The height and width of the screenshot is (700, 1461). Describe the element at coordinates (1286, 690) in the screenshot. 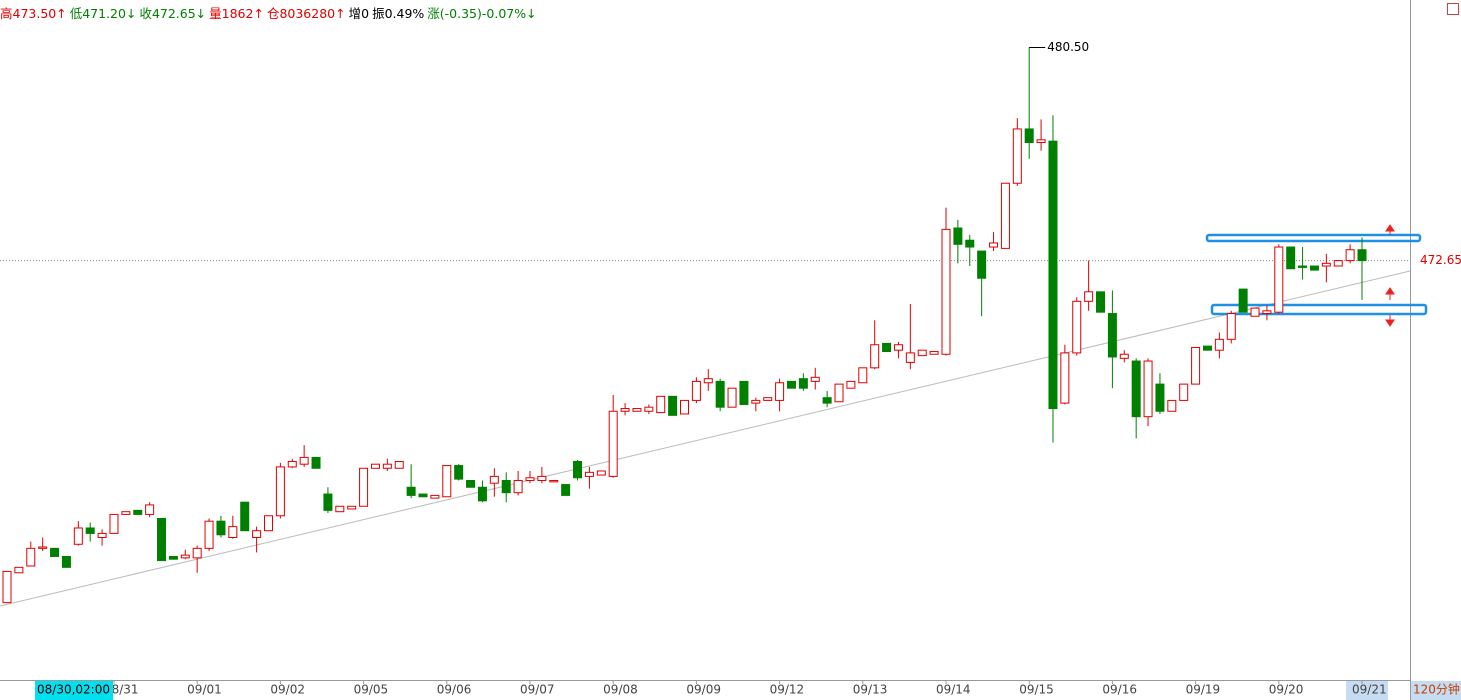

I see `x-tick-label: 09/20` at that location.